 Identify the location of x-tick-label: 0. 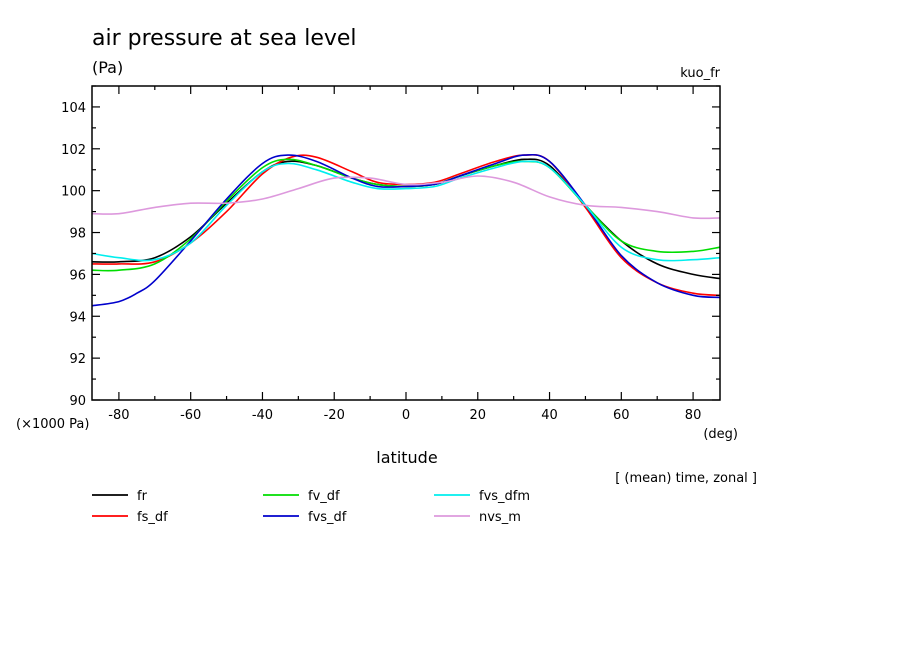
(406, 415).